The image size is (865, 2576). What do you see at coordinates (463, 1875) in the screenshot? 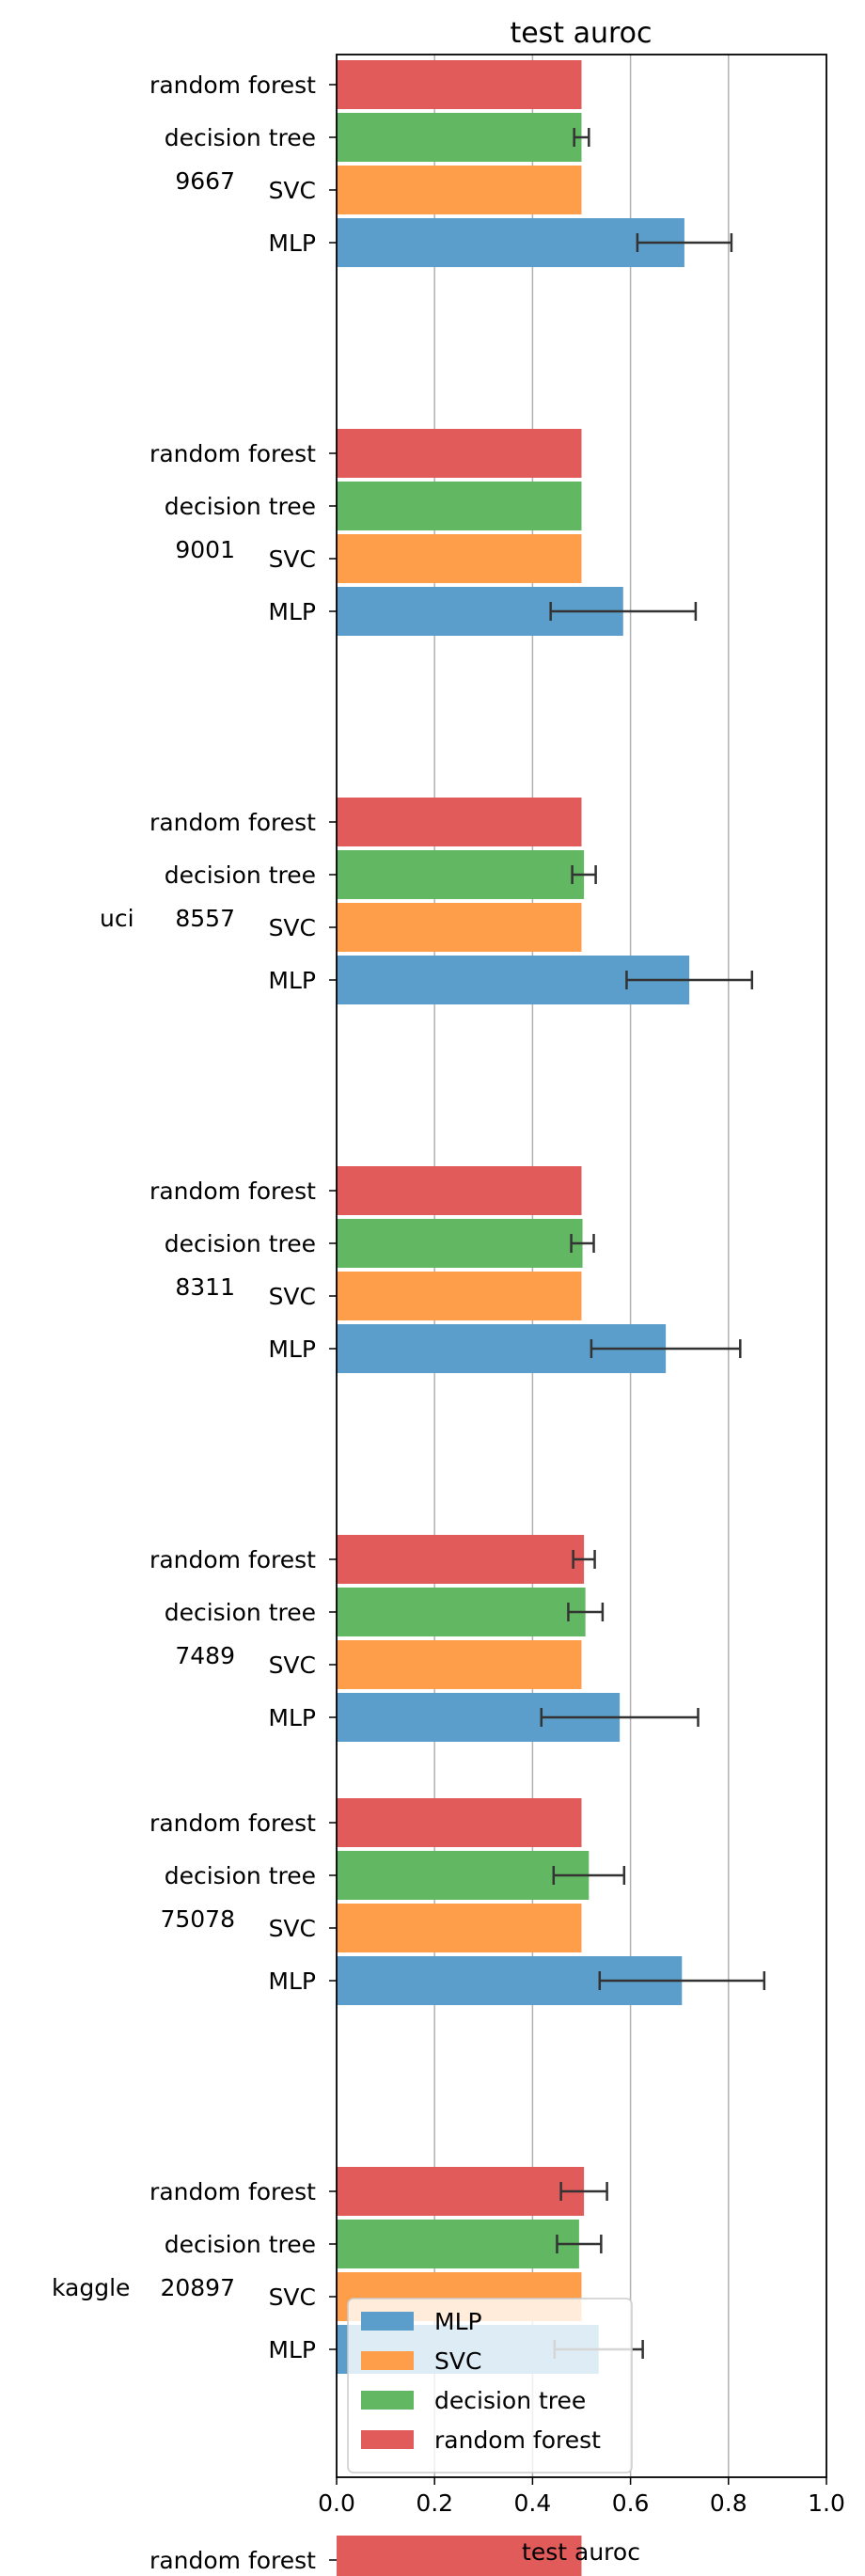
I see `bar-kaggle-75078-decision-tree` at bounding box center [463, 1875].